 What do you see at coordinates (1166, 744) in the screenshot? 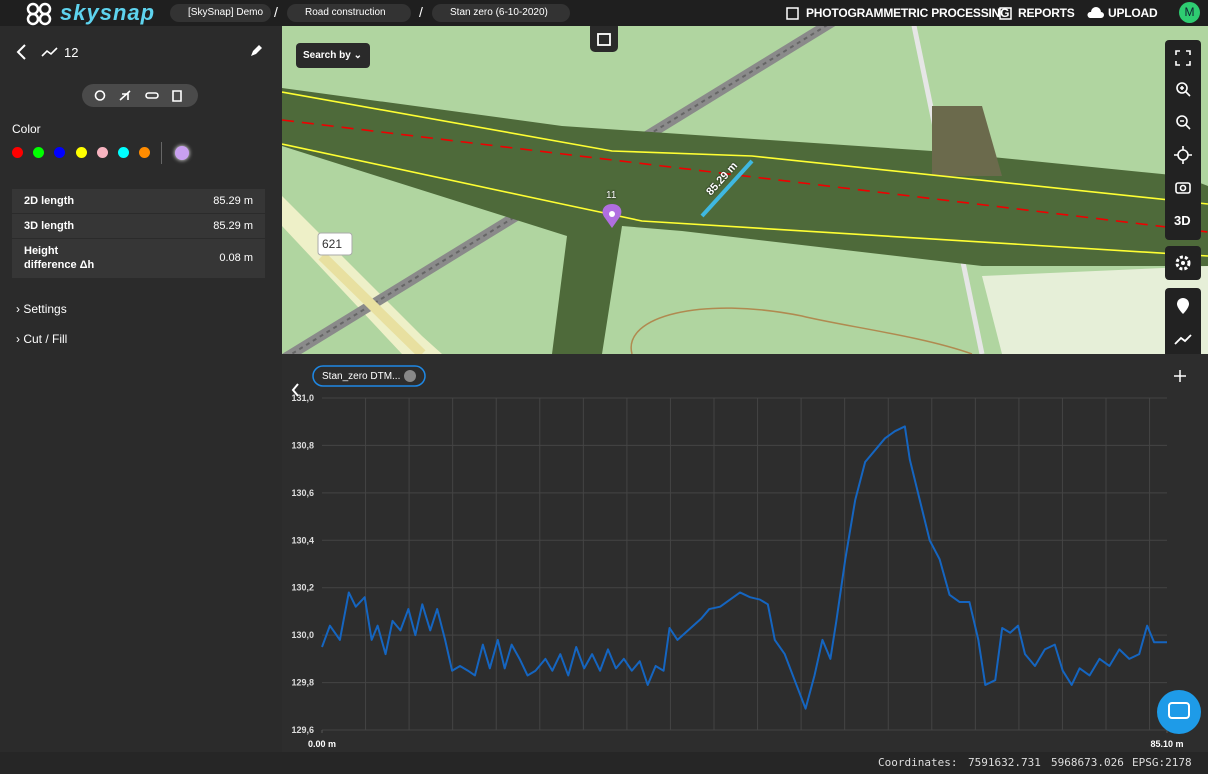
I see `x-tick-label: 85.10 m` at bounding box center [1166, 744].